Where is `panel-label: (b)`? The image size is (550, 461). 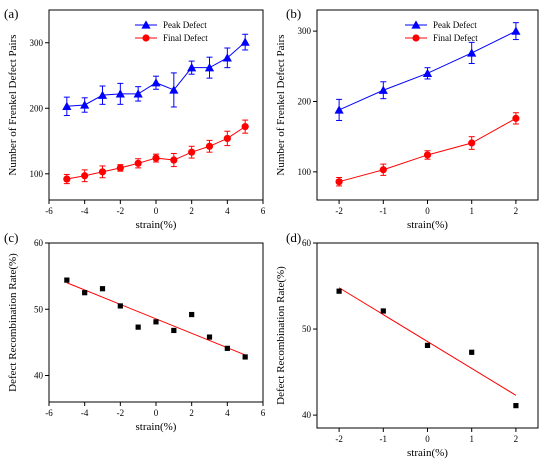 panel-label: (b) is located at coordinates (293, 13).